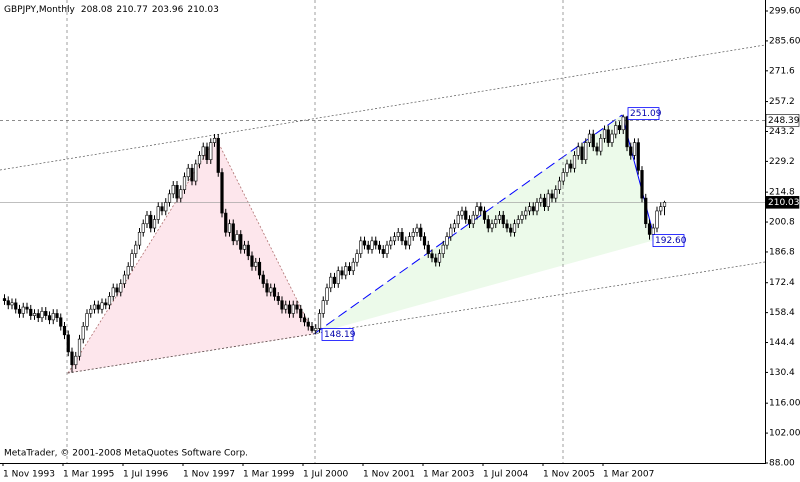 This screenshot has width=800, height=482. I want to click on x-tick-label: 1 Mar 1995, so click(88, 475).